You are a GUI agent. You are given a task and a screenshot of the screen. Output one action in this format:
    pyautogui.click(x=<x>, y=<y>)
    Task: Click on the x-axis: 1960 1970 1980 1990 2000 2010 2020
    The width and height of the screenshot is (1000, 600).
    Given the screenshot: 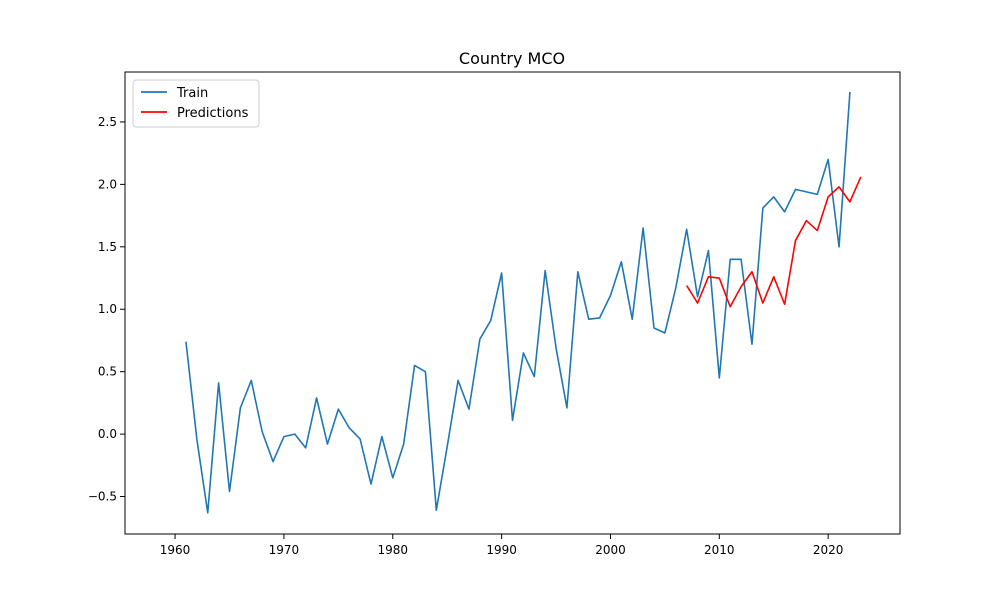 What is the action you would take?
    pyautogui.click(x=502, y=545)
    